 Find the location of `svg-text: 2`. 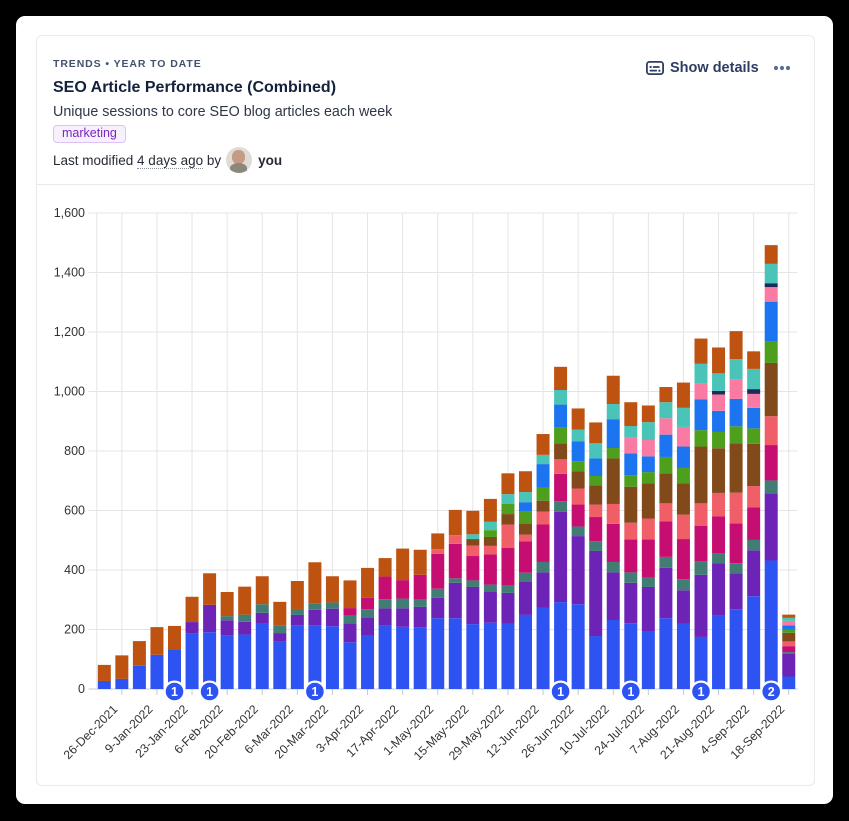

svg-text: 2 is located at coordinates (771, 692).